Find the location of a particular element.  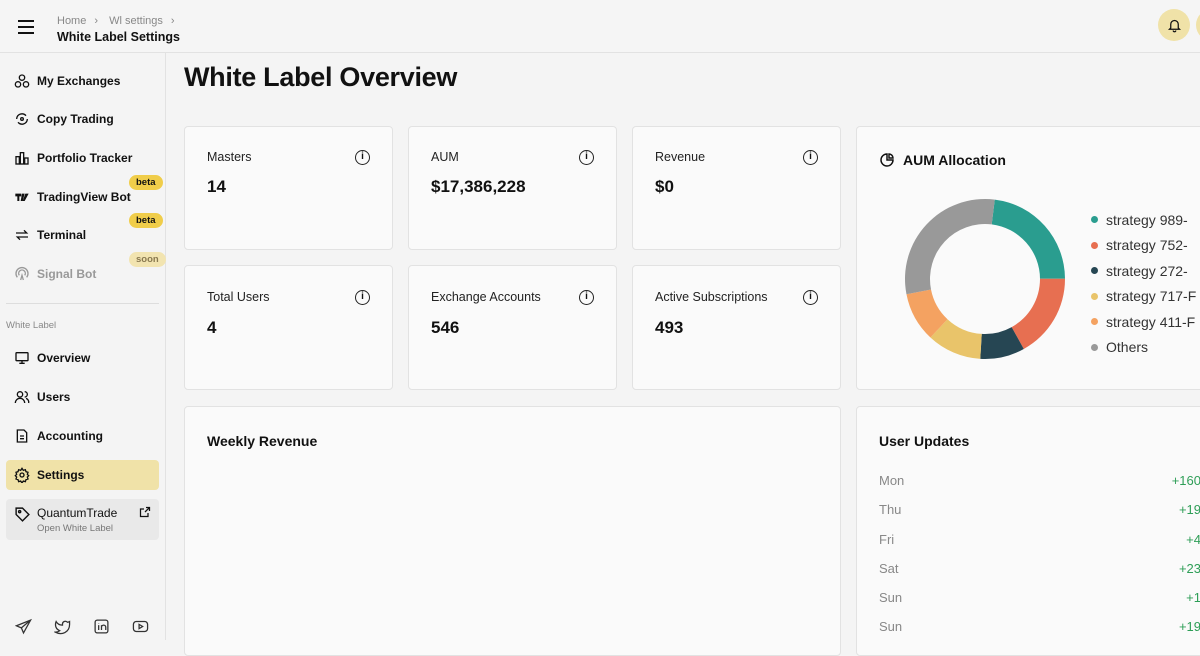

legend-label: strategy 752- is located at coordinates (1147, 245).